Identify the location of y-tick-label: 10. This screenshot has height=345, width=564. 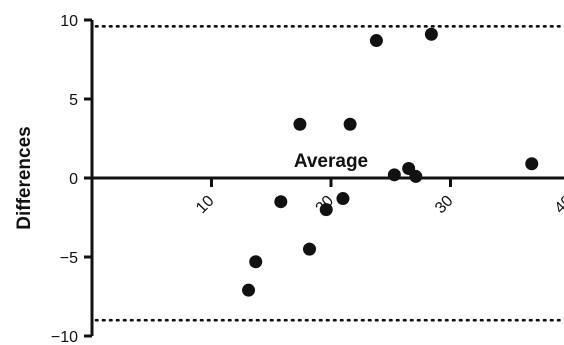
(69, 21).